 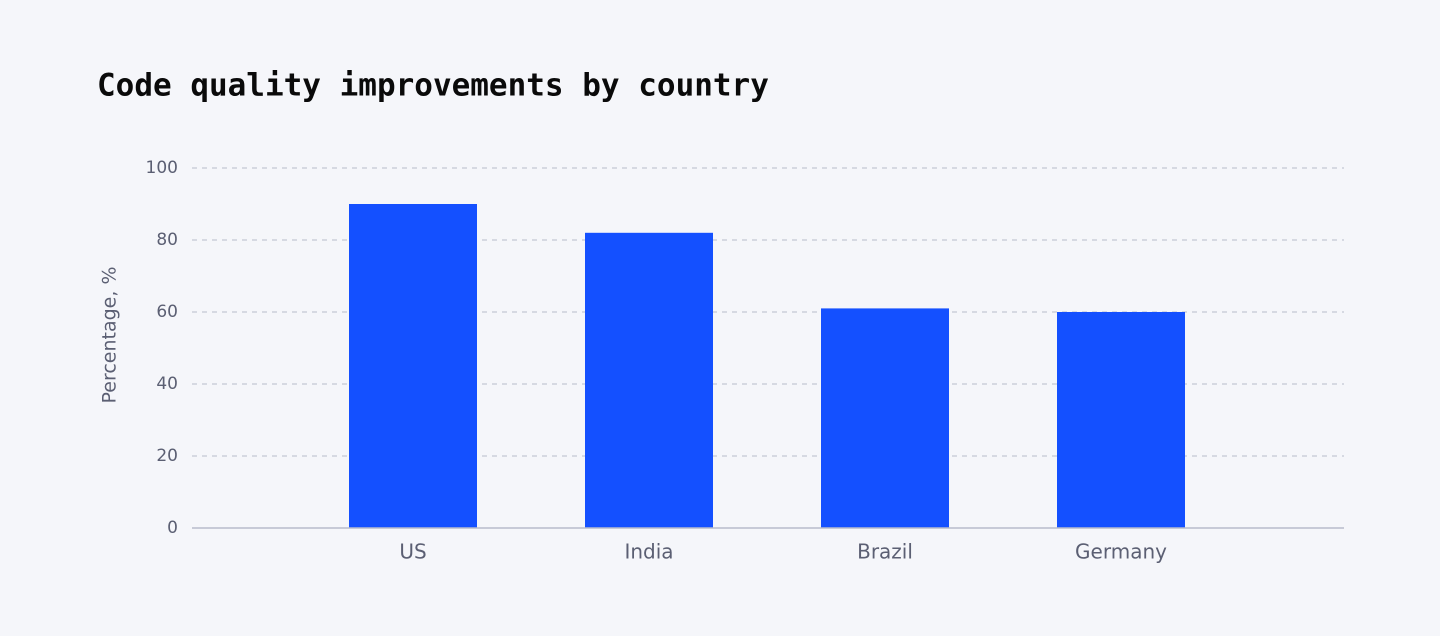 I want to click on chart-title: Code quality improvements by country, so click(x=433, y=86).